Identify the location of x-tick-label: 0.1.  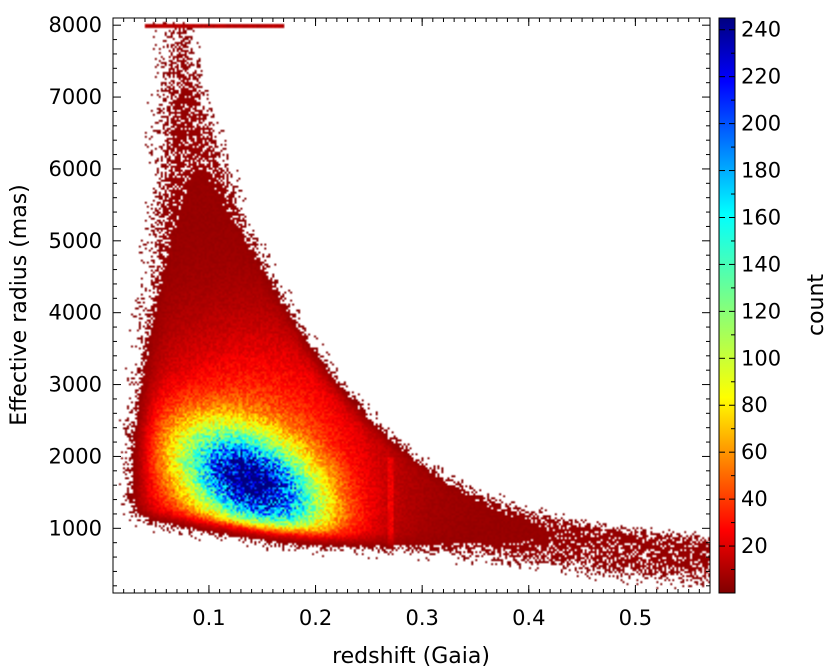
(208, 618).